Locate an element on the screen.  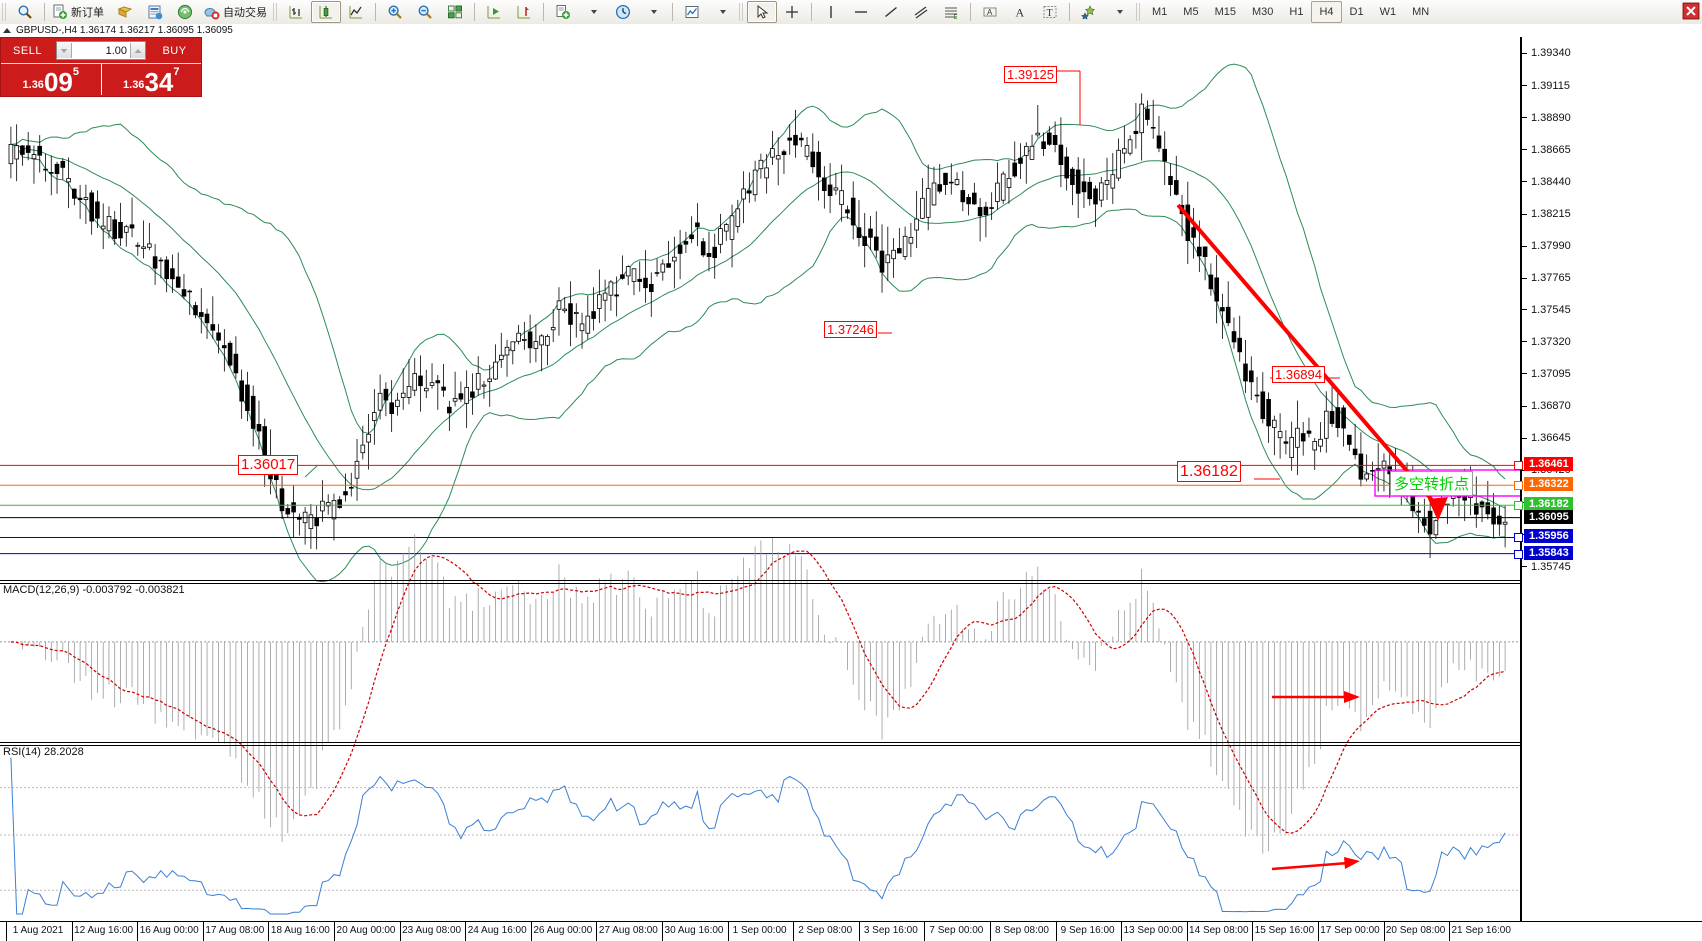
annotation-price-5: 1.36017 is located at coordinates (268, 465).